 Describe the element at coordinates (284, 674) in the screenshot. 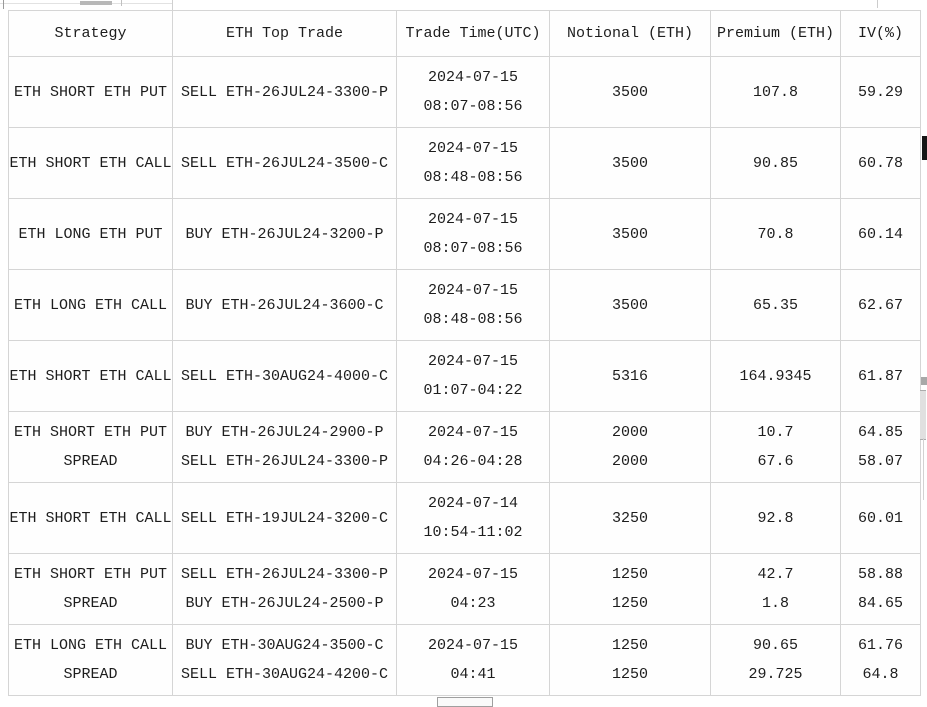

I see `cell-line: SELL ETH-30AUG24-4200-C` at that location.